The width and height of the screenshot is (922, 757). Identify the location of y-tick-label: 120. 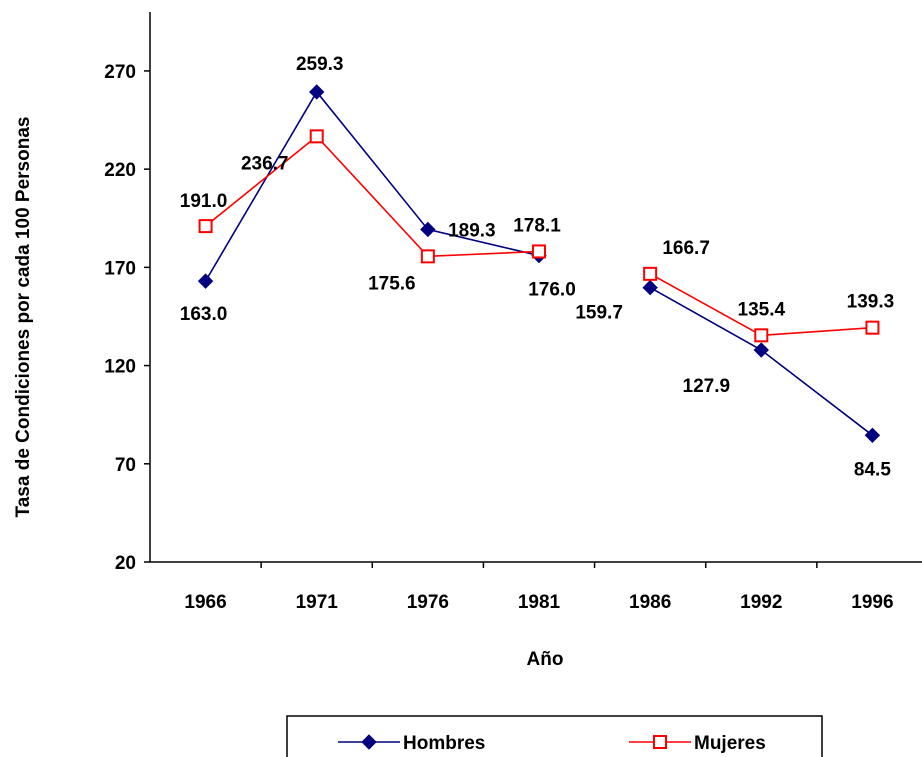
(120, 367).